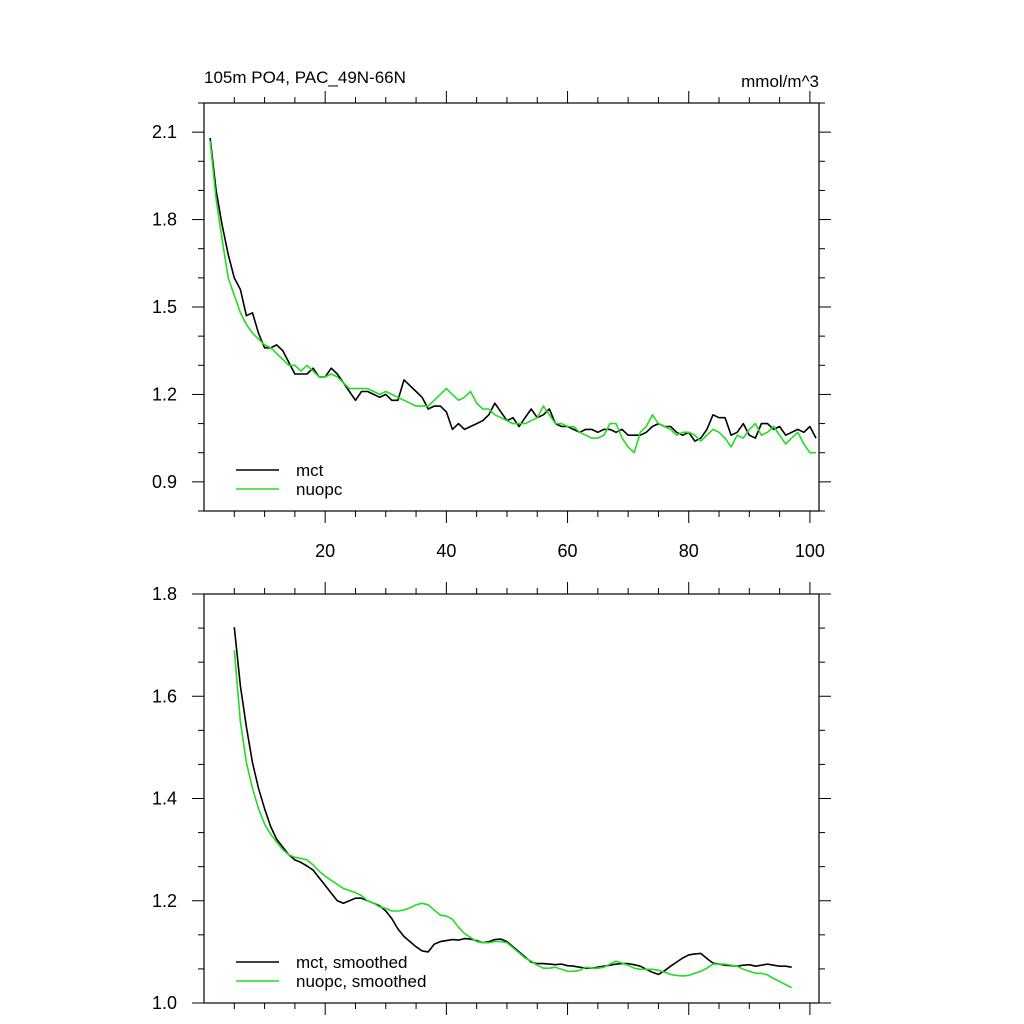  I want to click on top-x-tick-label: 20, so click(325, 551).